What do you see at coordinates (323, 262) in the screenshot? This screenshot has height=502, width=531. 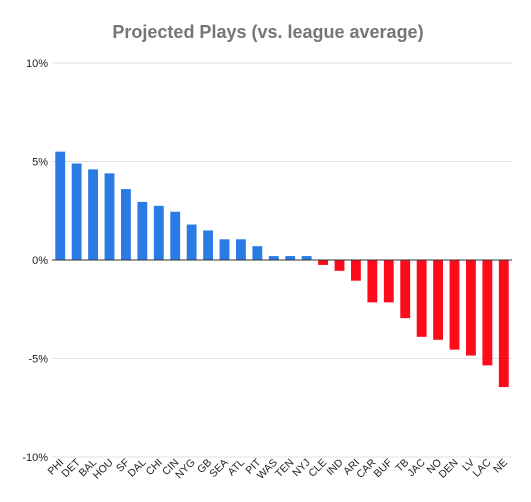 I see `bar-cle` at bounding box center [323, 262].